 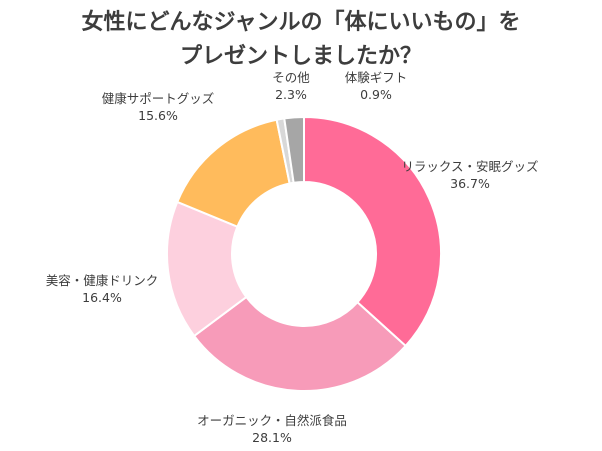 What do you see at coordinates (300, 56) in the screenshot?
I see `chart-title-line-2: プレゼントしましたか？` at bounding box center [300, 56].